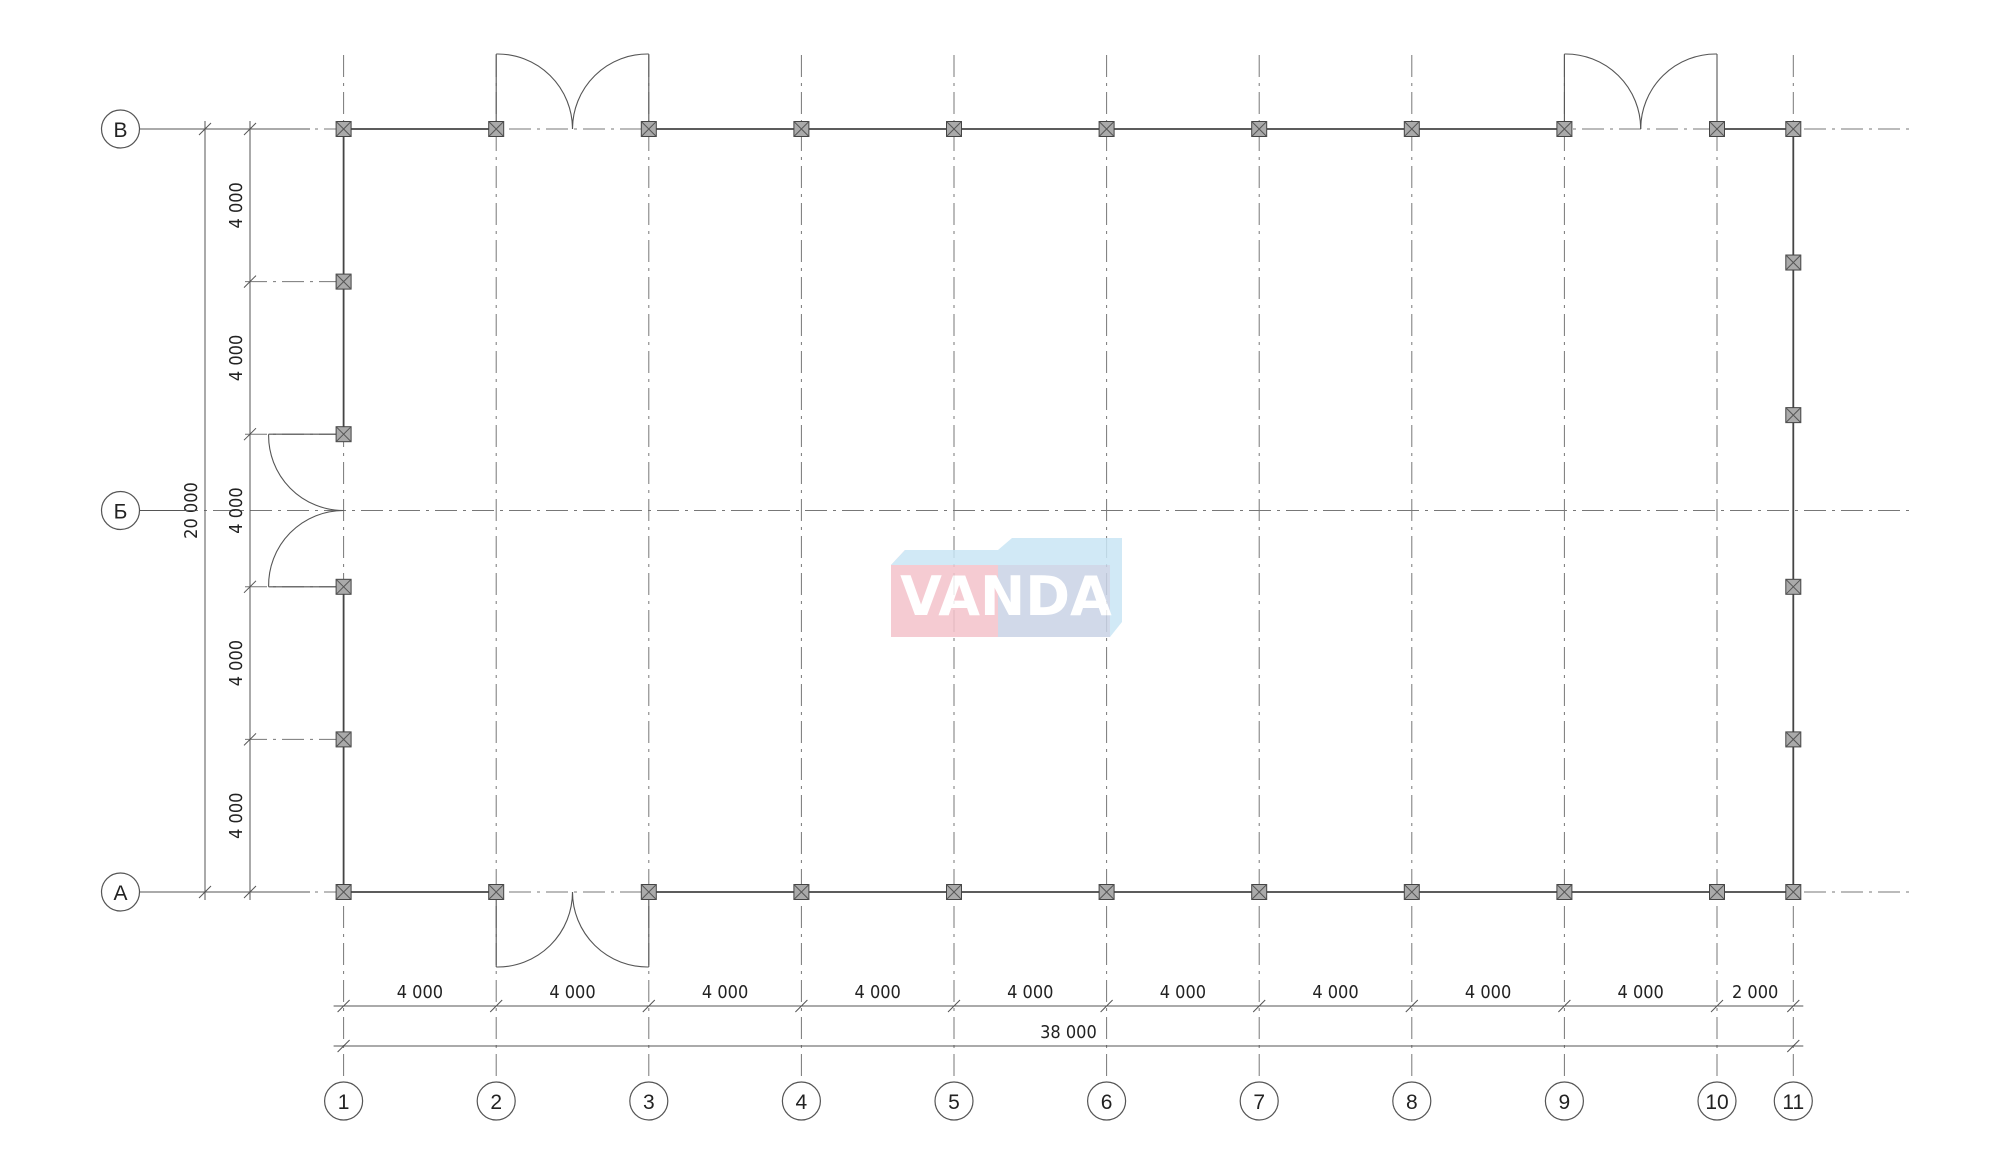 This screenshot has height=1169, width=2000. I want to click on axis-label-2: 2, so click(496, 1102).